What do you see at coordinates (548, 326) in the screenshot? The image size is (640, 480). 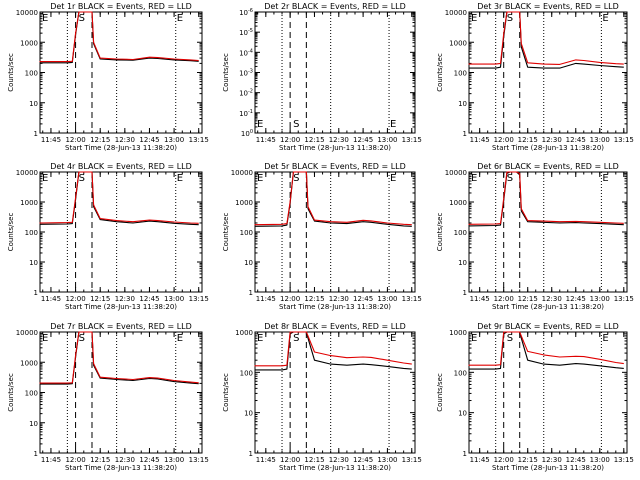 I see `panel-title: Det 9r BLACK = Events, RED = LLD` at bounding box center [548, 326].